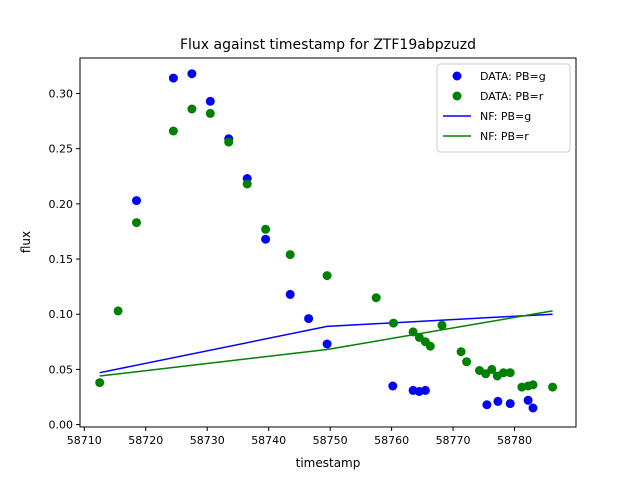  Describe the element at coordinates (207, 440) in the screenshot. I see `x-tick-label: 58730` at that location.